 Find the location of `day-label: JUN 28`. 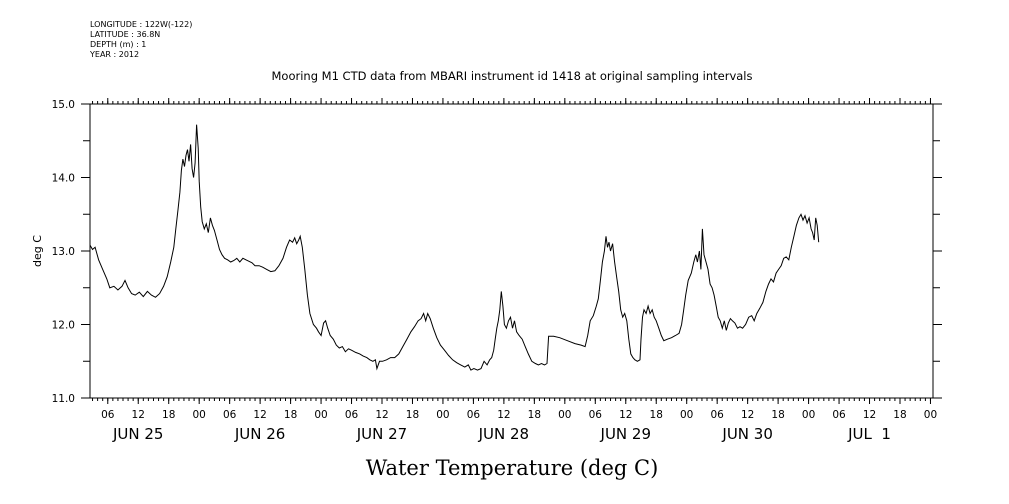

day-label: JUN 28 is located at coordinates (503, 434).